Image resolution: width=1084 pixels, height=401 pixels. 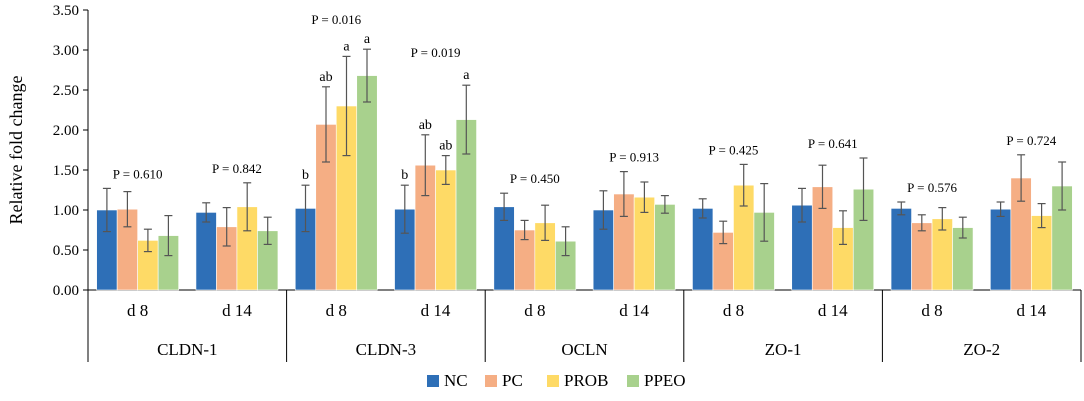 What do you see at coordinates (833, 143) in the screenshot?
I see `p-value-label: P = 0.641` at bounding box center [833, 143].